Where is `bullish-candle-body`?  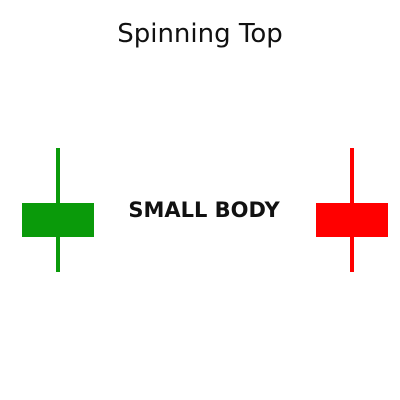 bullish-candle-body is located at coordinates (58, 220).